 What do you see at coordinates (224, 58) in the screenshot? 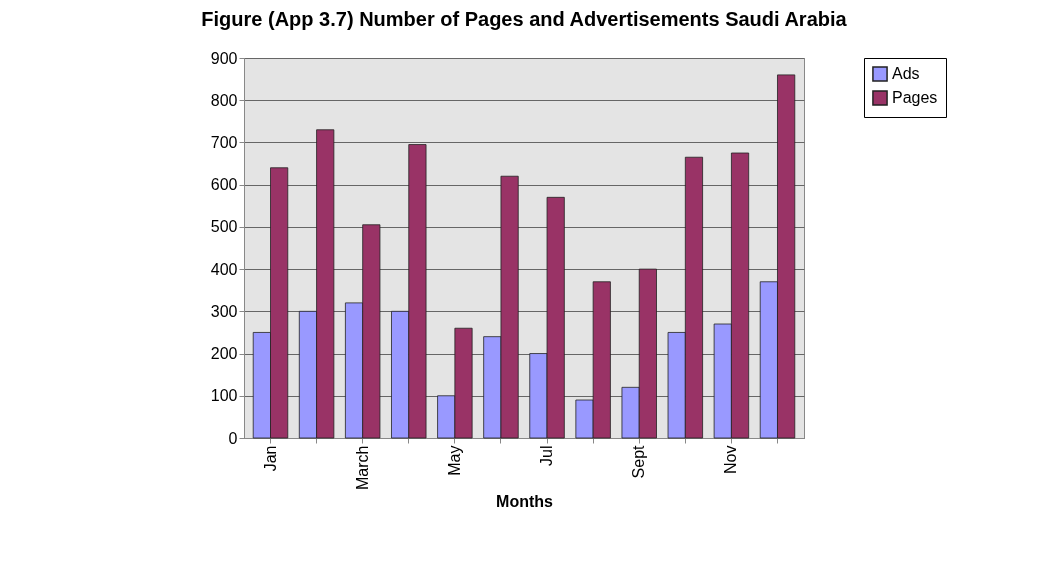
I see `y-tick-label: 900` at bounding box center [224, 58].